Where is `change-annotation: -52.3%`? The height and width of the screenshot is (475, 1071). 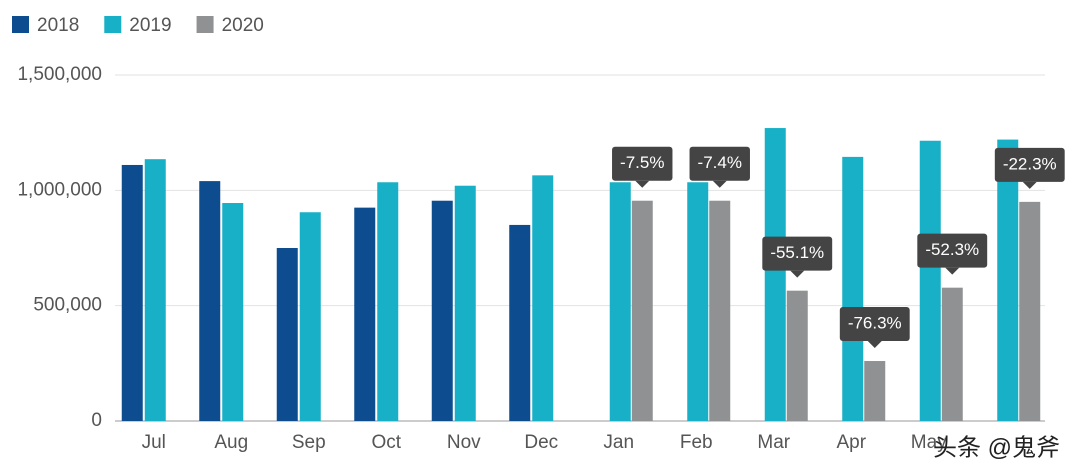
change-annotation: -52.3% is located at coordinates (952, 254).